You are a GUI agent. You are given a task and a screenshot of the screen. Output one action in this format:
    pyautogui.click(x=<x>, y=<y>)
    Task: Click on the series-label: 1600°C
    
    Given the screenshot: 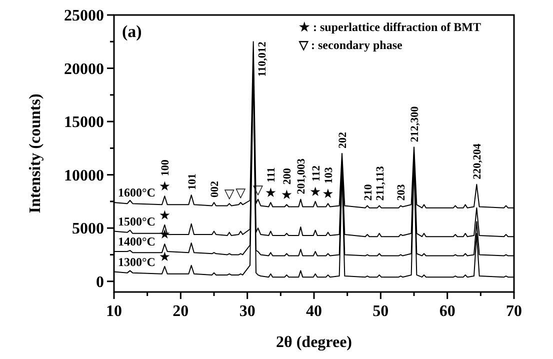 What is the action you would take?
    pyautogui.click(x=137, y=193)
    